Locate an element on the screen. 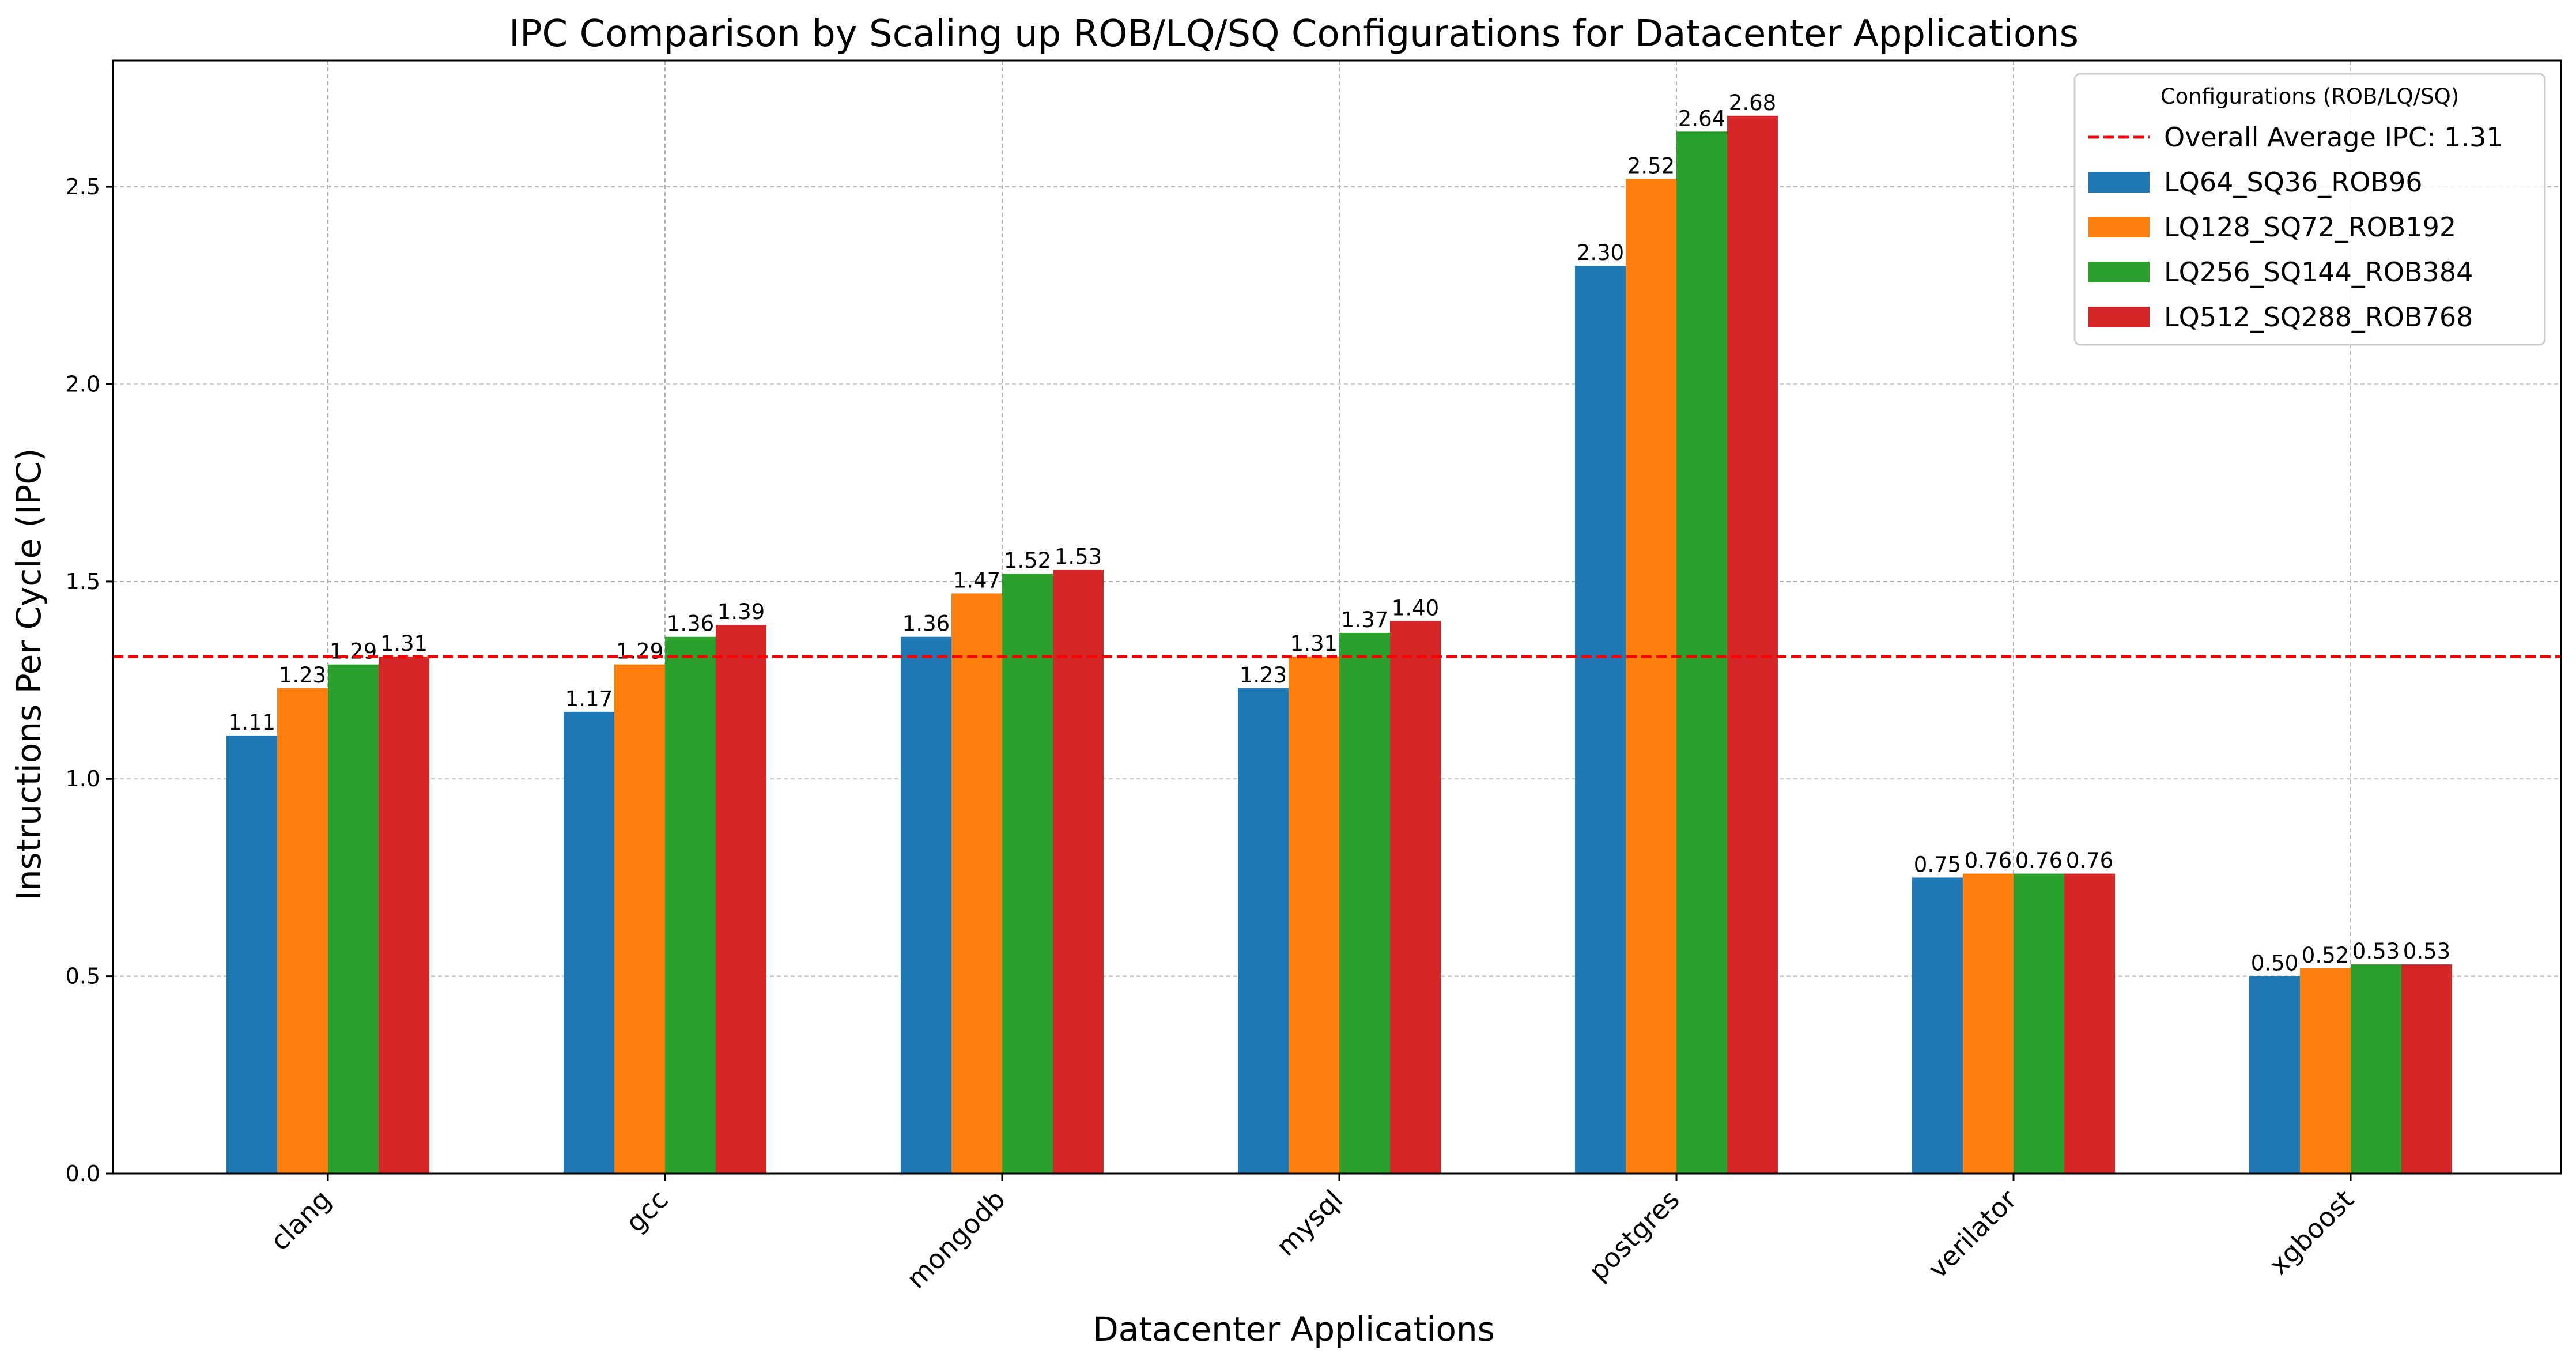 The width and height of the screenshot is (2576, 1369). x-tick-label: clang is located at coordinates (300, 1220).